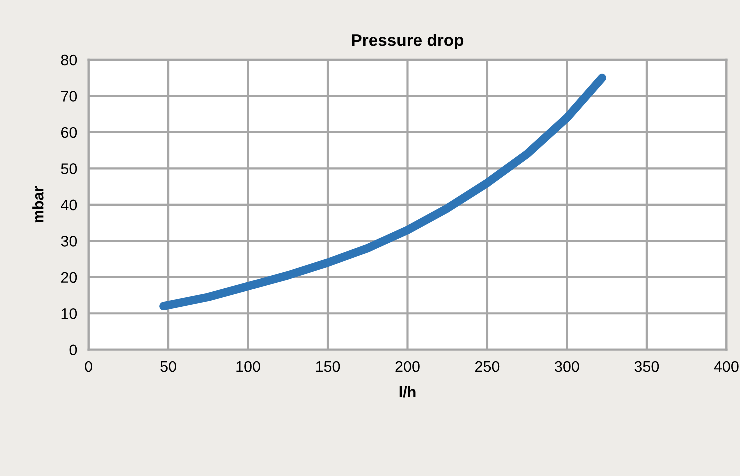  Describe the element at coordinates (248, 366) in the screenshot. I see `x-tick-label: 100` at that location.